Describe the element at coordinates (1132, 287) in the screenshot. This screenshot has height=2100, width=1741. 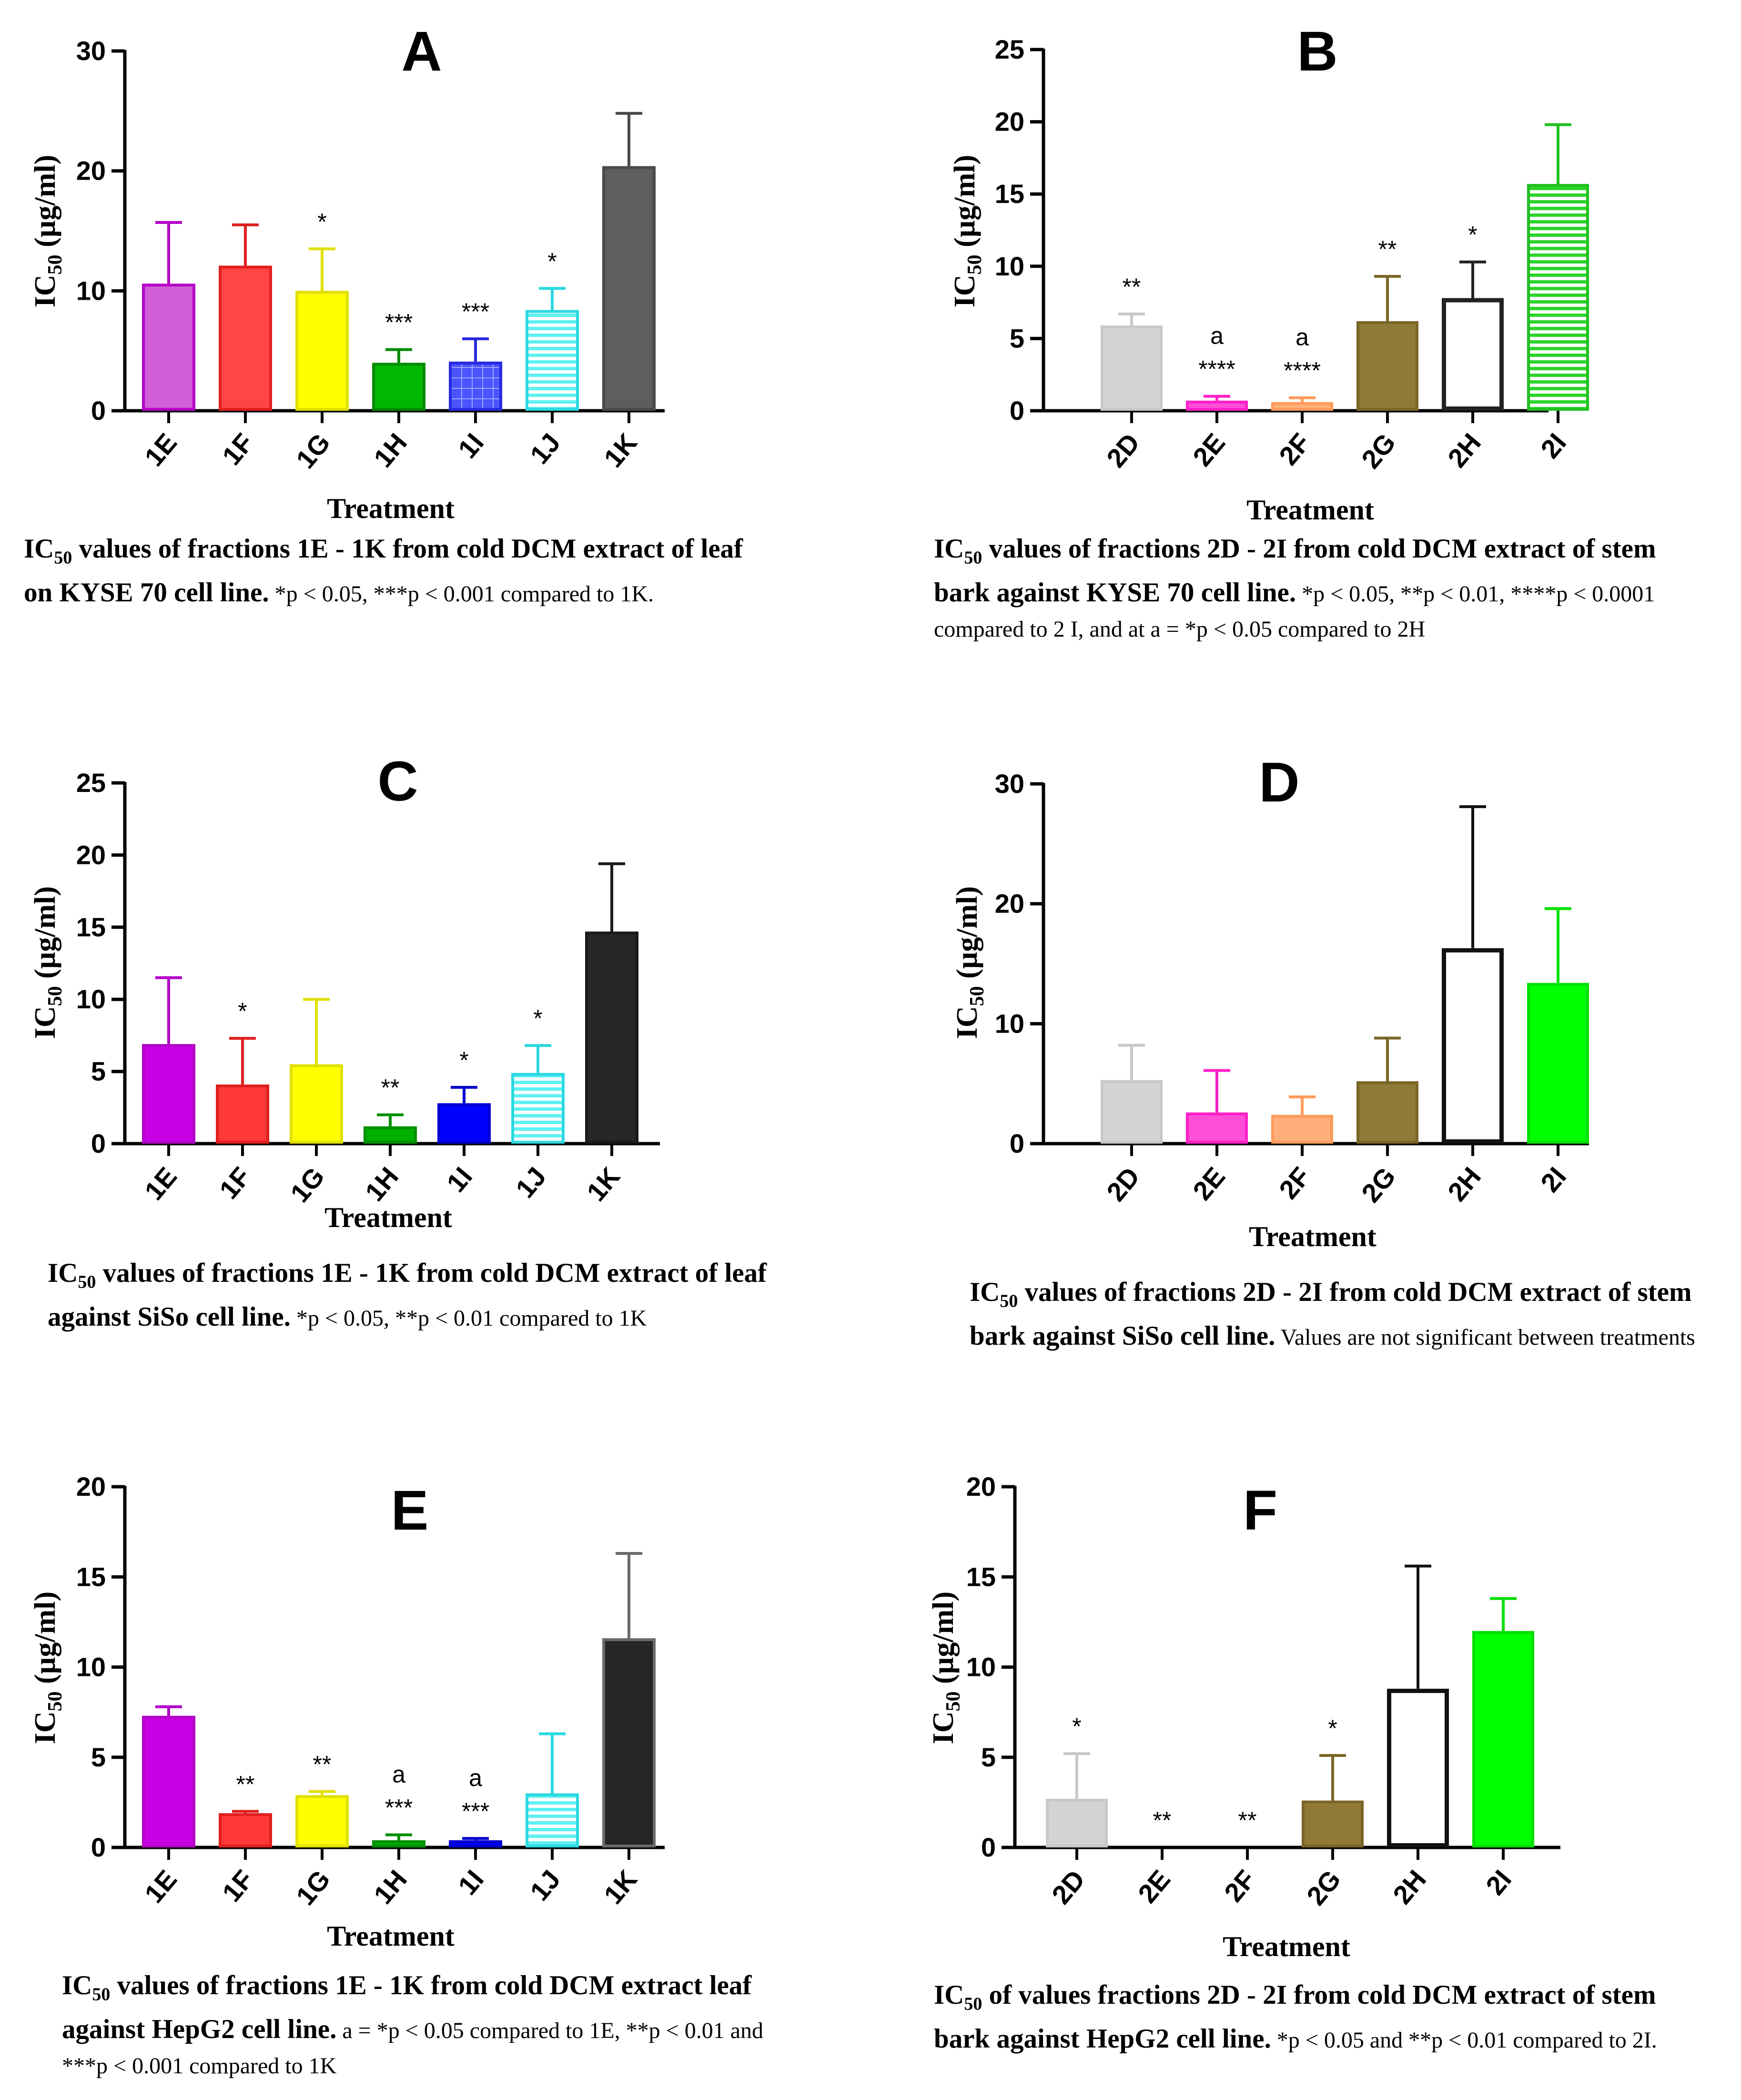
I see `significance-2d: **` at that location.